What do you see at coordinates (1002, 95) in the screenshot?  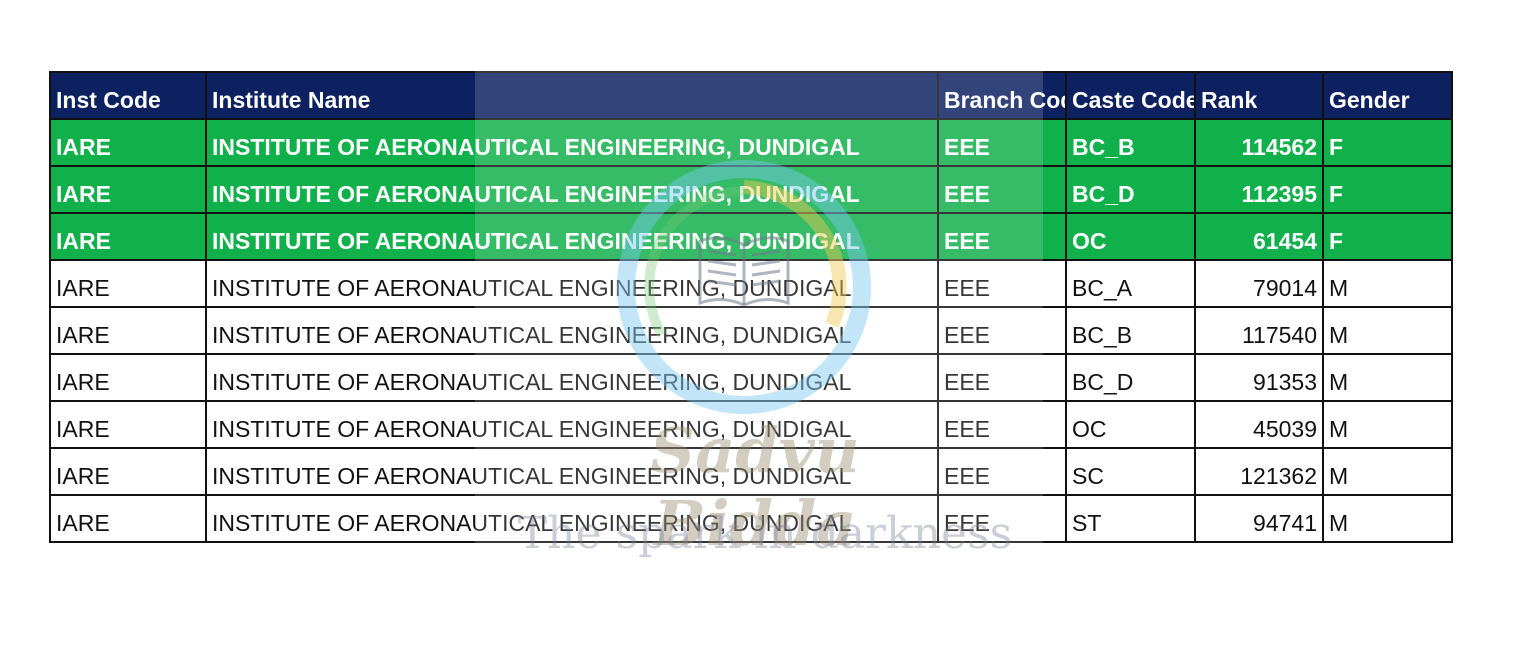 I see `header-branch-code: Branch Code` at bounding box center [1002, 95].